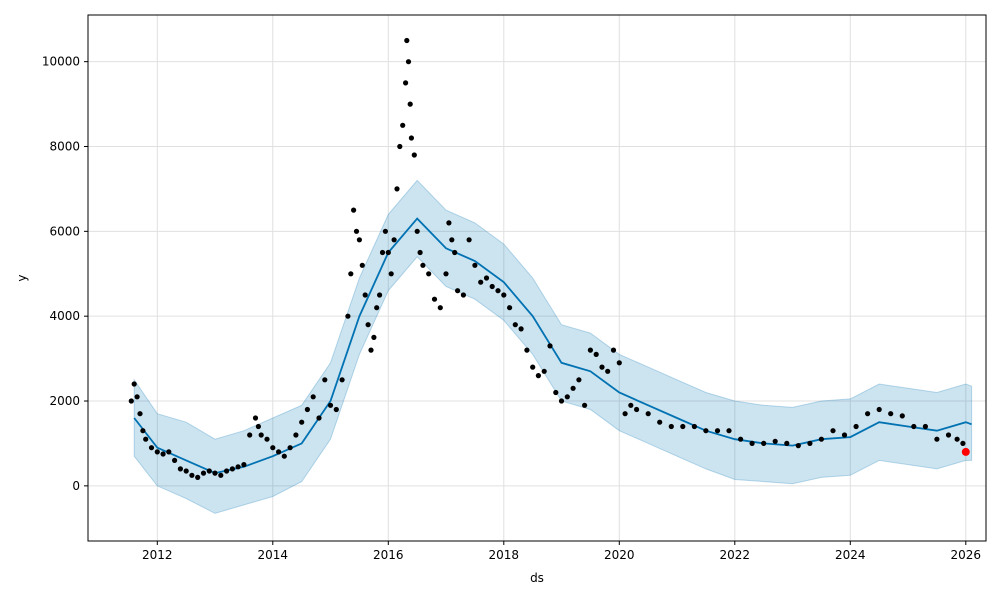 The height and width of the screenshot is (600, 1000). I want to click on y-tick-label: 8000, so click(64, 147).